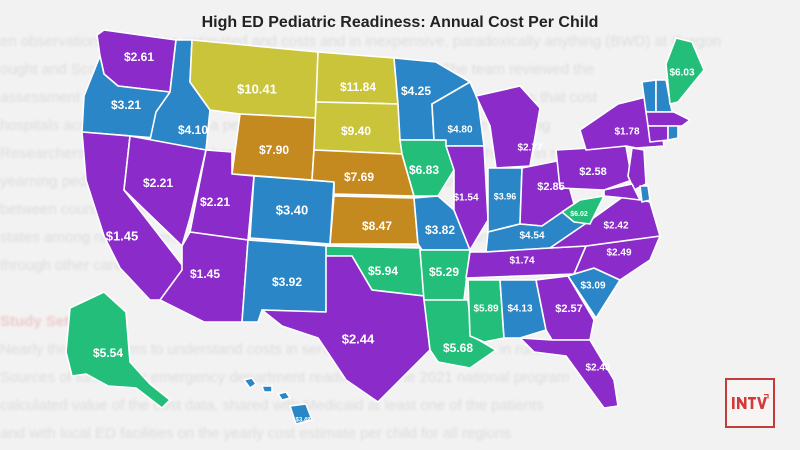 Image resolution: width=800 pixels, height=450 pixels. I want to click on state-value-ga: $2.57, so click(569, 309).